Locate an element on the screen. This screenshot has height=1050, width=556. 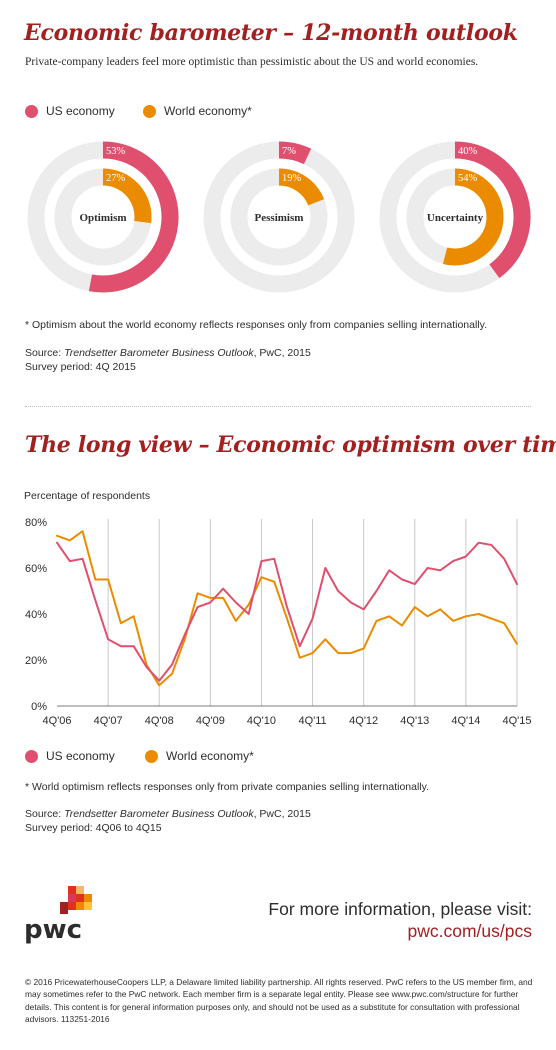
x-tick-label: 4Q'15 is located at coordinates (516, 721).